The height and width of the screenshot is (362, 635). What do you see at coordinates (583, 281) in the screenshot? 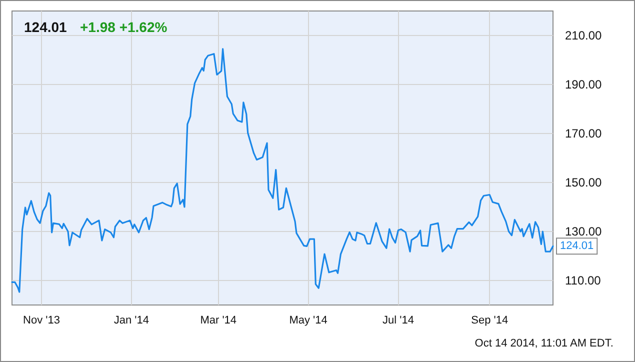
I see `y-tick-label: 110.00` at bounding box center [583, 281].